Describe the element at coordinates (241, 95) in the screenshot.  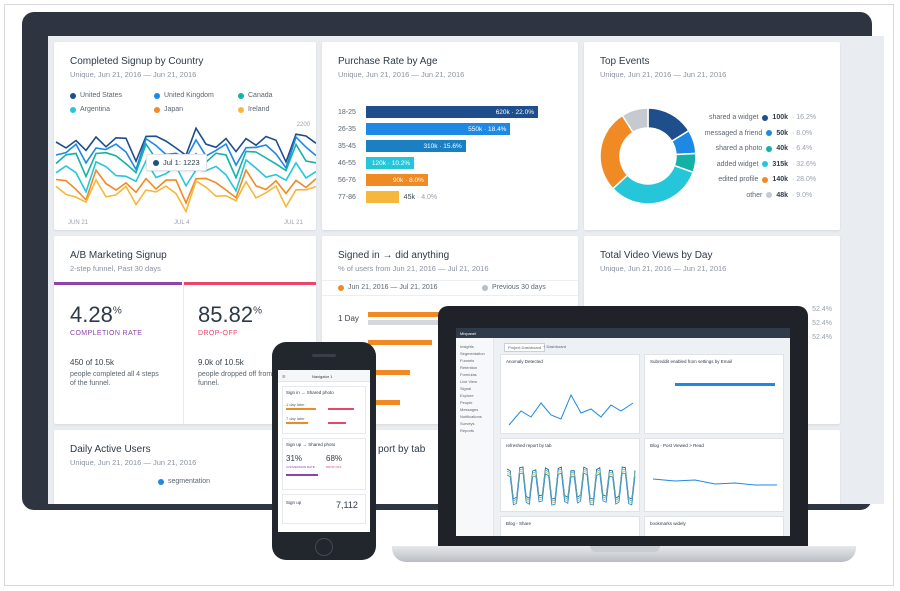
I see `legend-dot-icon` at that location.